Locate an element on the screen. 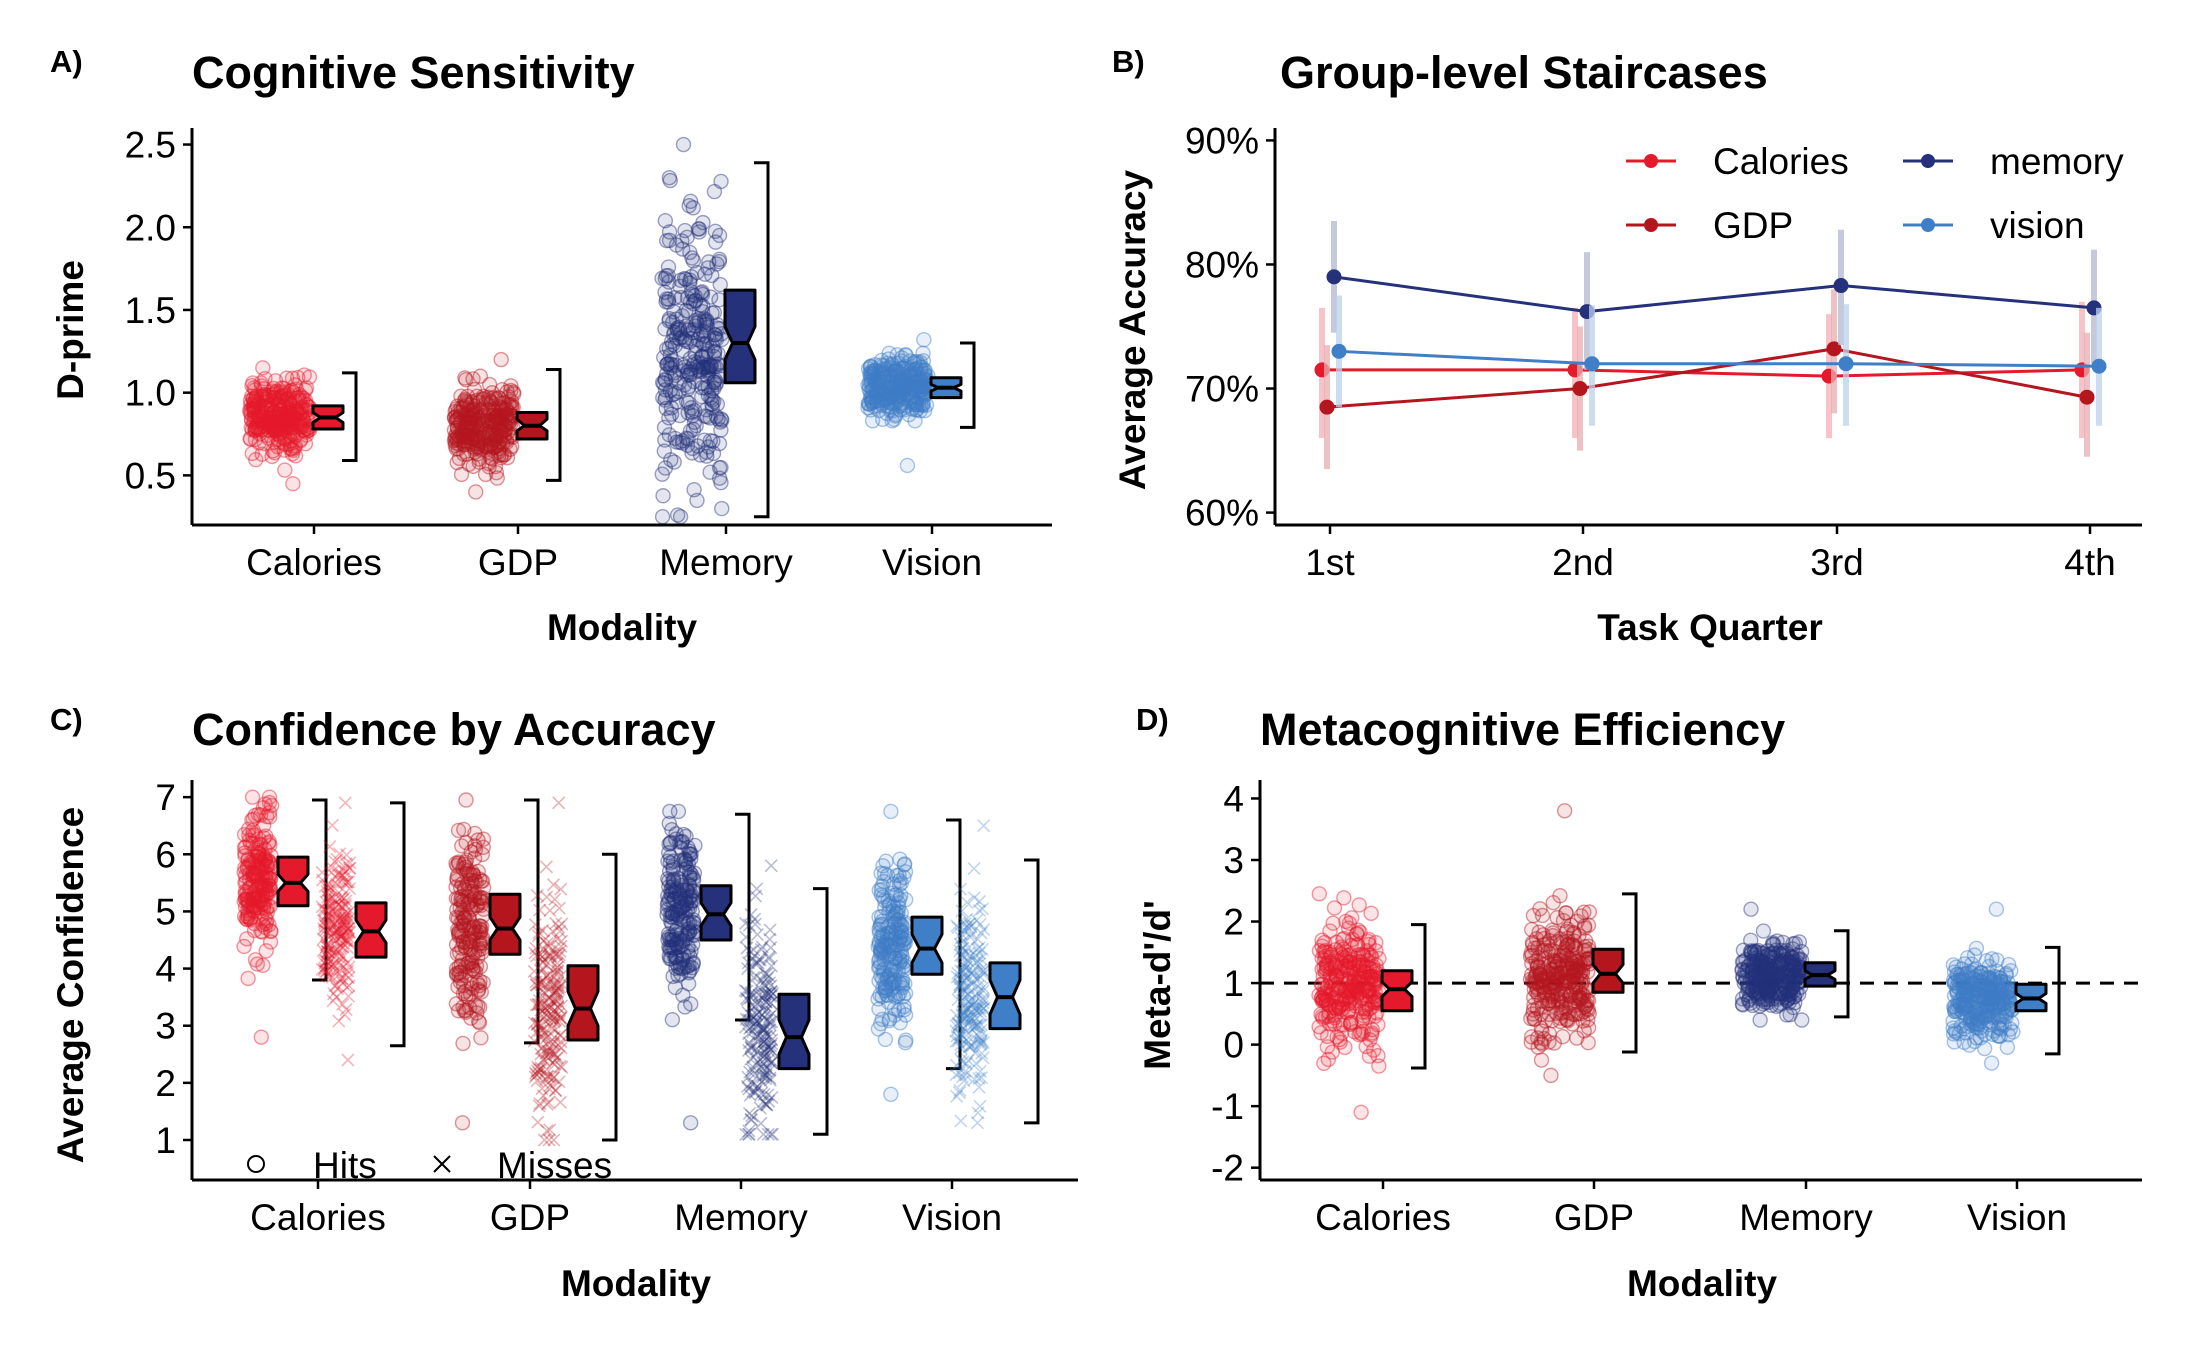 The width and height of the screenshot is (2187, 1350). y-tick-label: 6 is located at coordinates (165, 854).